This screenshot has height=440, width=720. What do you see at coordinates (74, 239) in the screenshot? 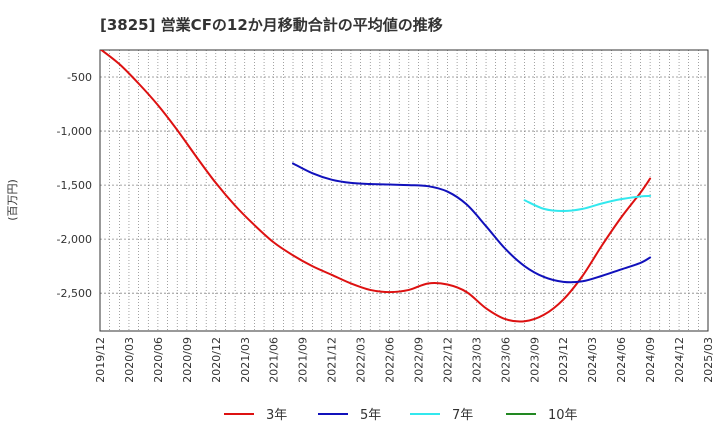
I see `y-tick-label: -2,000` at bounding box center [74, 239].